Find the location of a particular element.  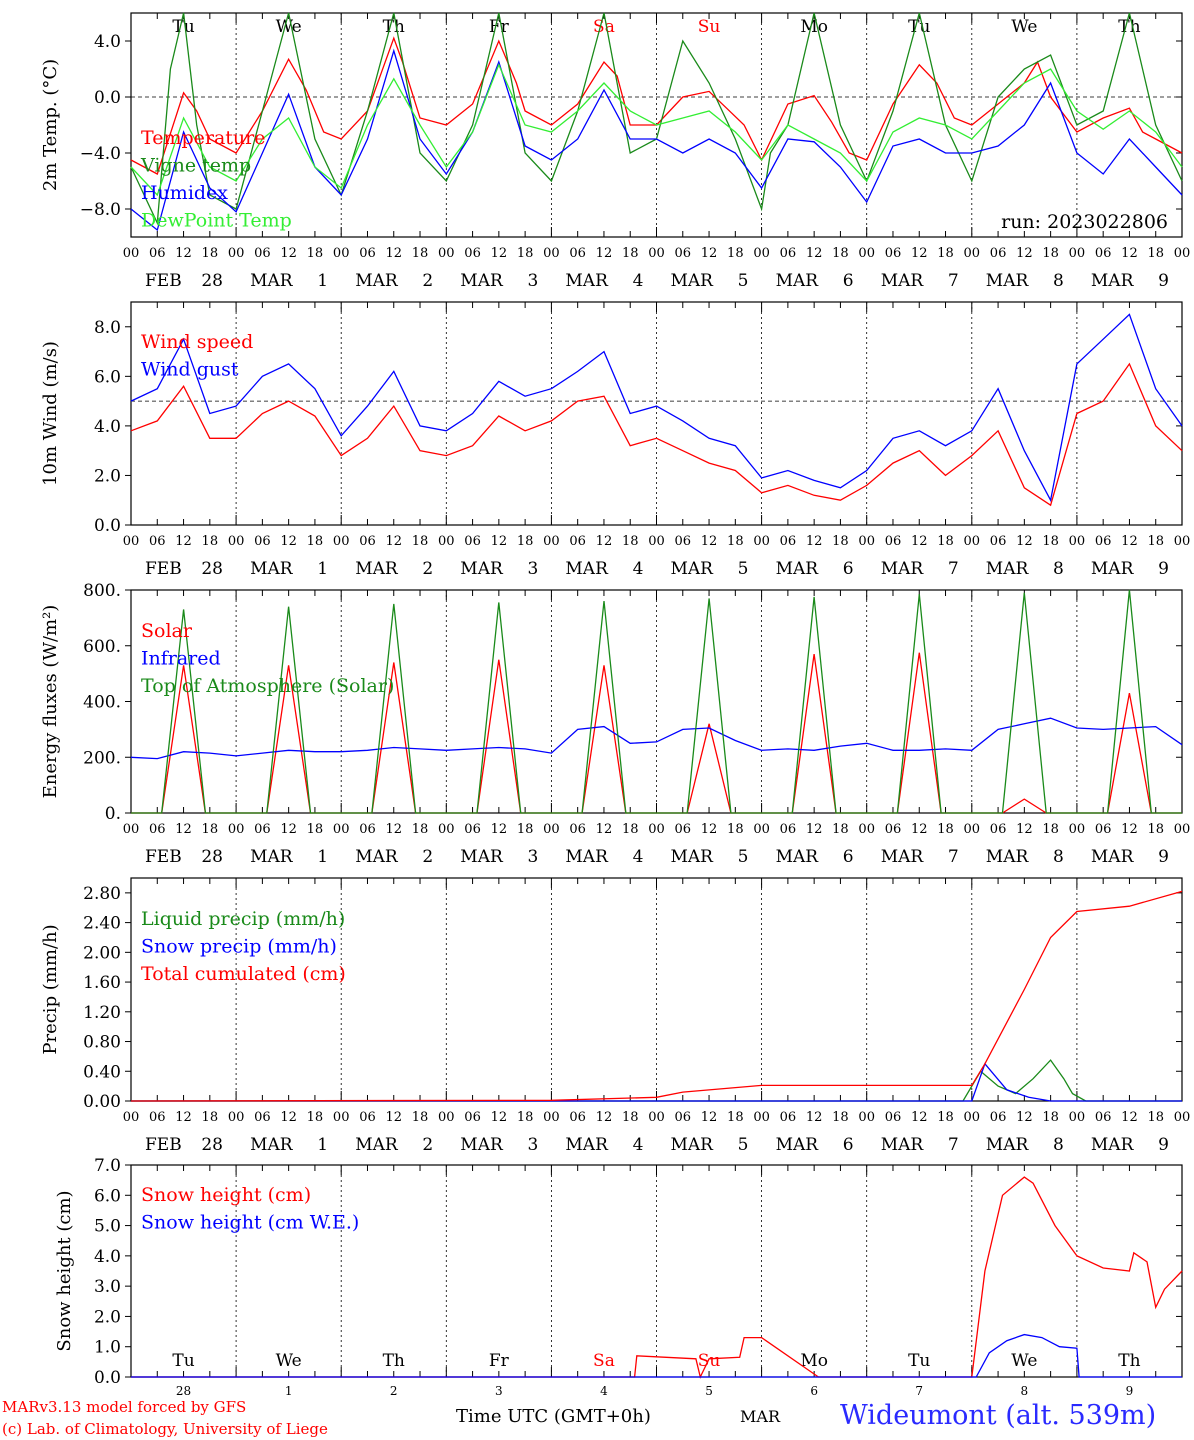

temp-hour-label: 00 is located at coordinates (446, 253).